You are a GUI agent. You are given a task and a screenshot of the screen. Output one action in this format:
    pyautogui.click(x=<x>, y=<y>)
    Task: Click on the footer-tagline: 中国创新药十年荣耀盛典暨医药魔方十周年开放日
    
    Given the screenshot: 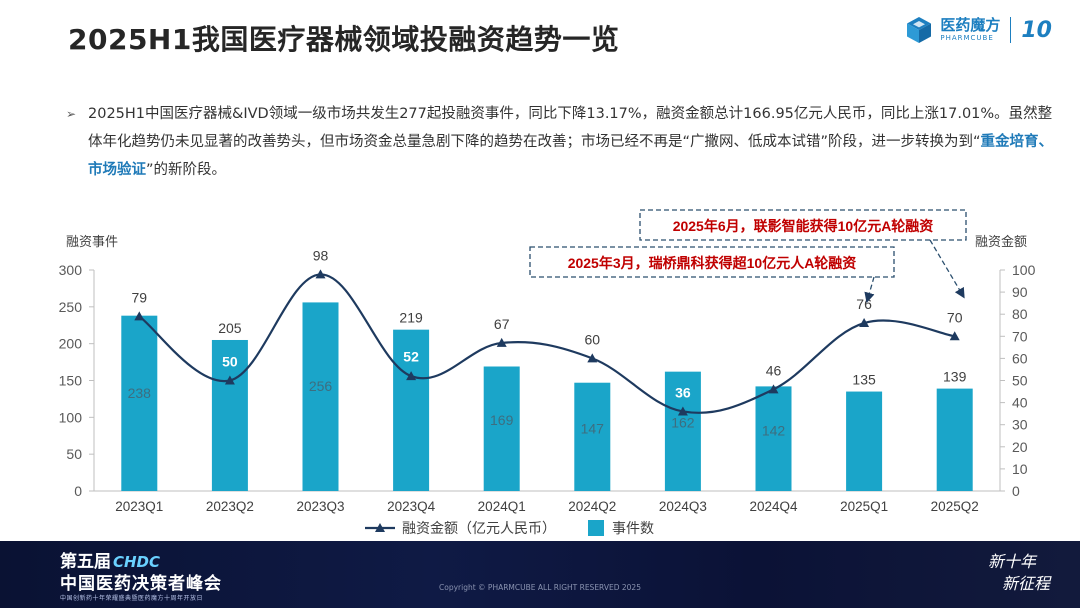 What is the action you would take?
    pyautogui.click(x=132, y=598)
    